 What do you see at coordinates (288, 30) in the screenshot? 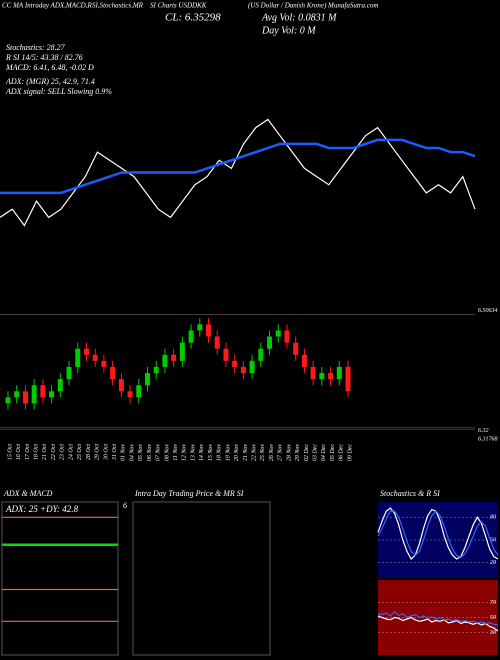
I see `header-text: Day Vol: 0 M` at bounding box center [288, 30].